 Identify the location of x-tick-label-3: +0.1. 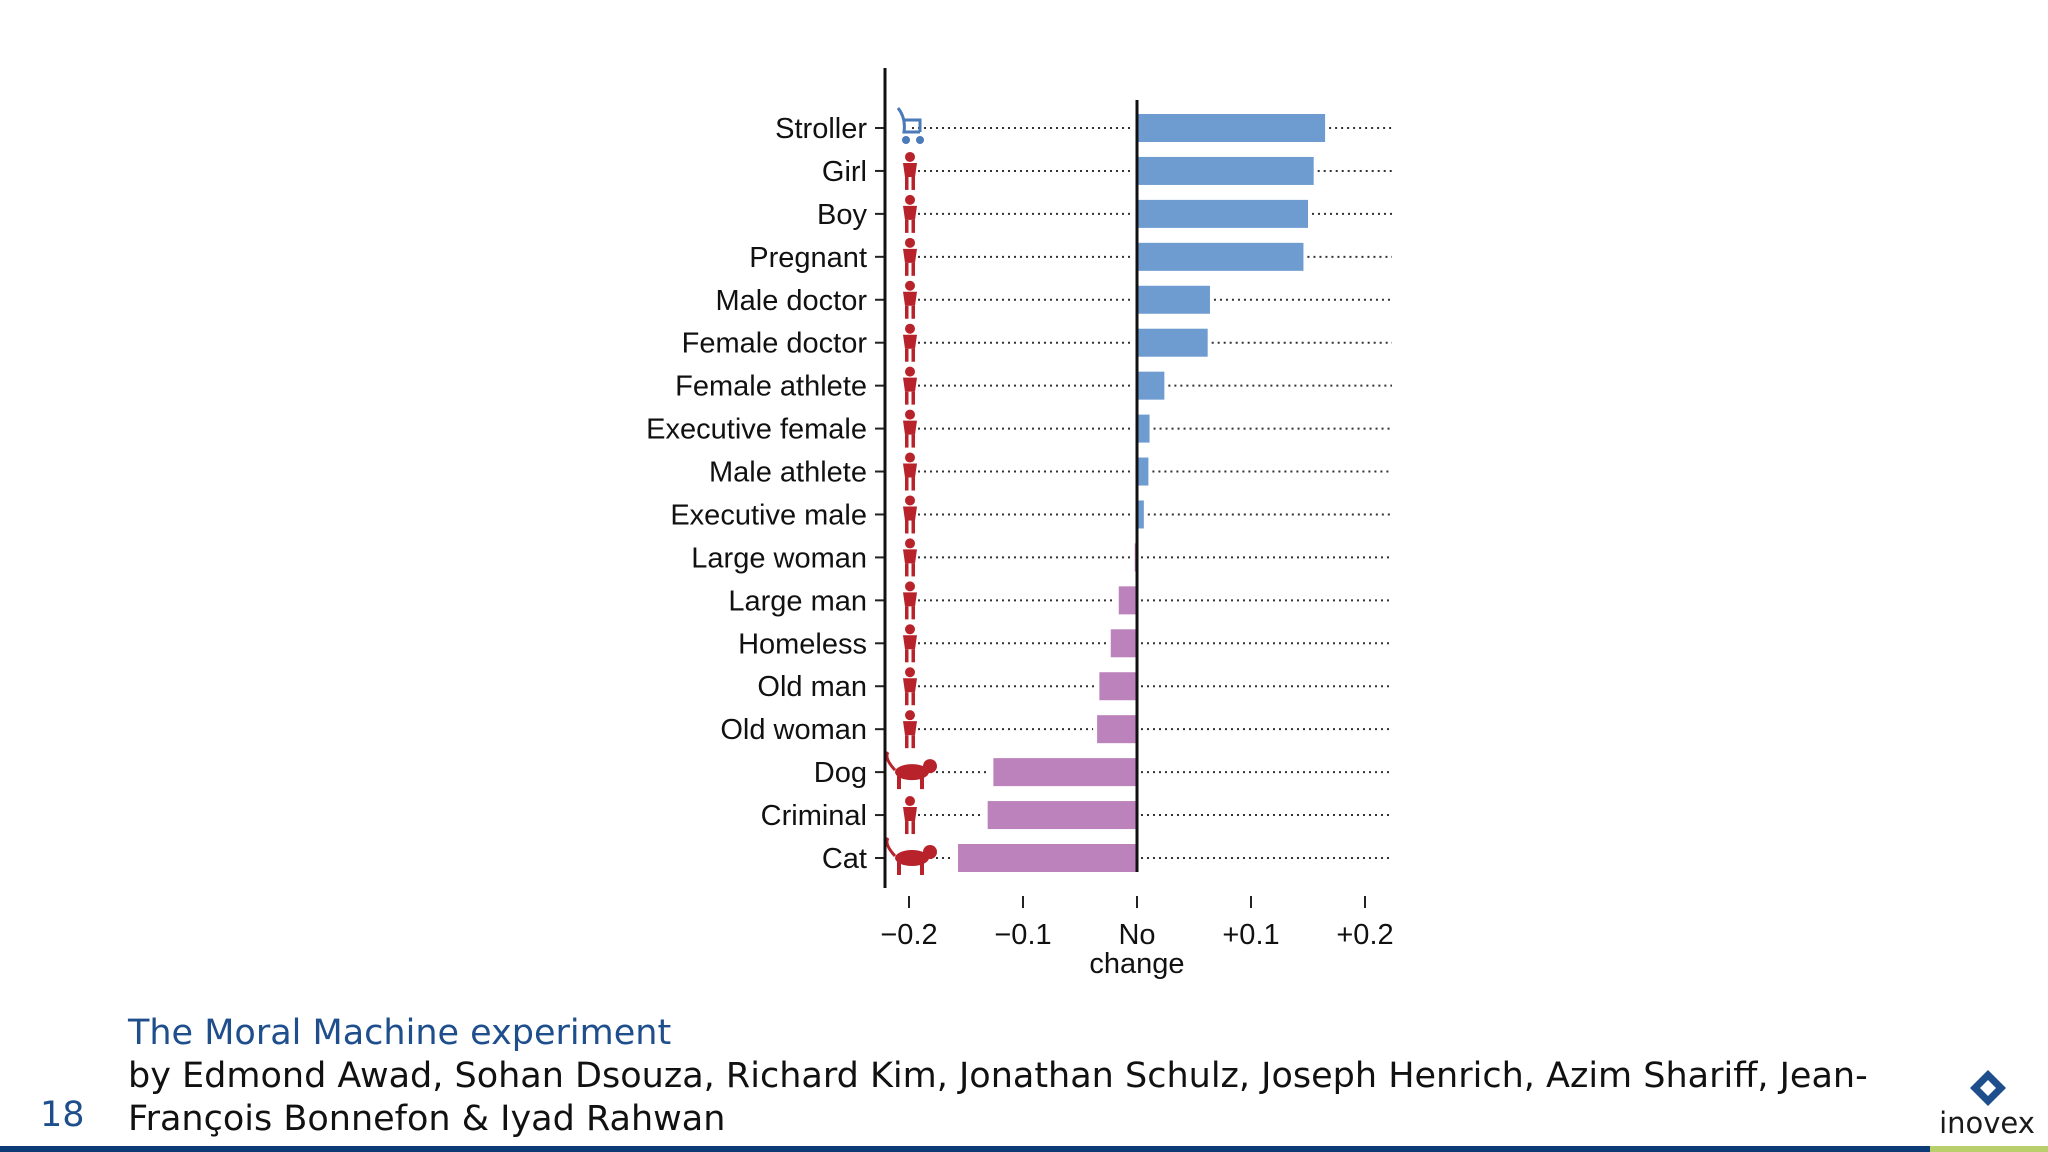
(1250, 935).